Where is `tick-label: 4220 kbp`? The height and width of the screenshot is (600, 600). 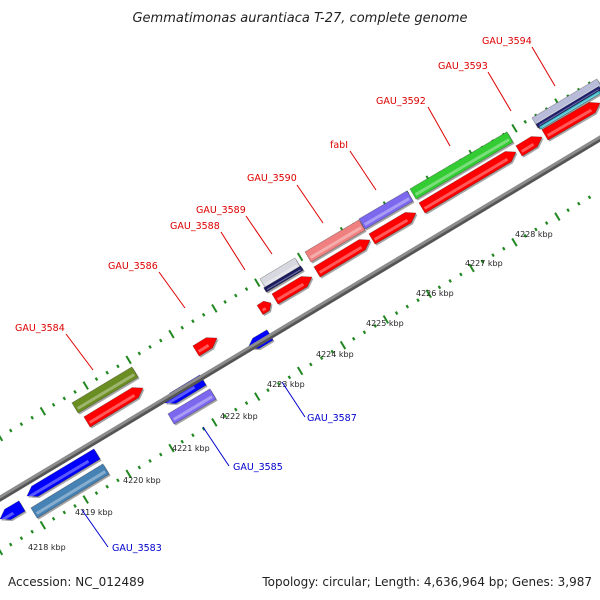
tick-label: 4220 kbp is located at coordinates (142, 480).